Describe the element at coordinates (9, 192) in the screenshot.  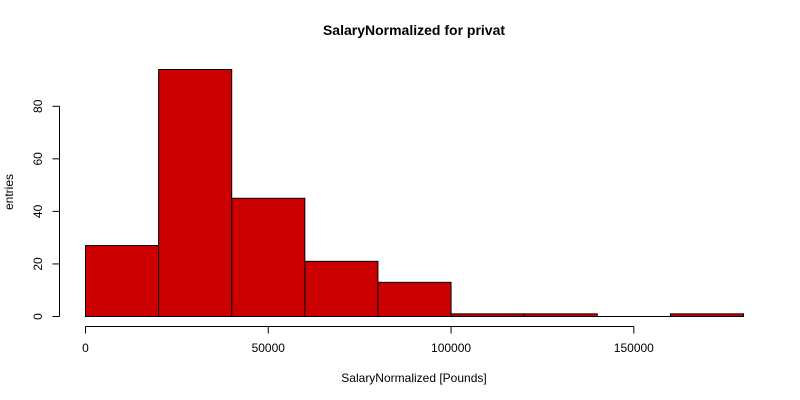
I see `y-axis-label: entries` at that location.